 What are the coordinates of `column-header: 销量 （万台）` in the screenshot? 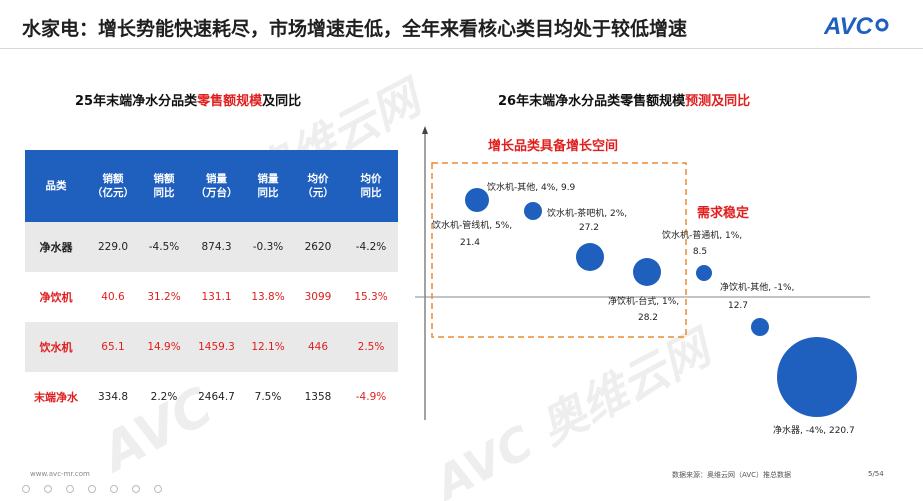 It's located at (216, 186).